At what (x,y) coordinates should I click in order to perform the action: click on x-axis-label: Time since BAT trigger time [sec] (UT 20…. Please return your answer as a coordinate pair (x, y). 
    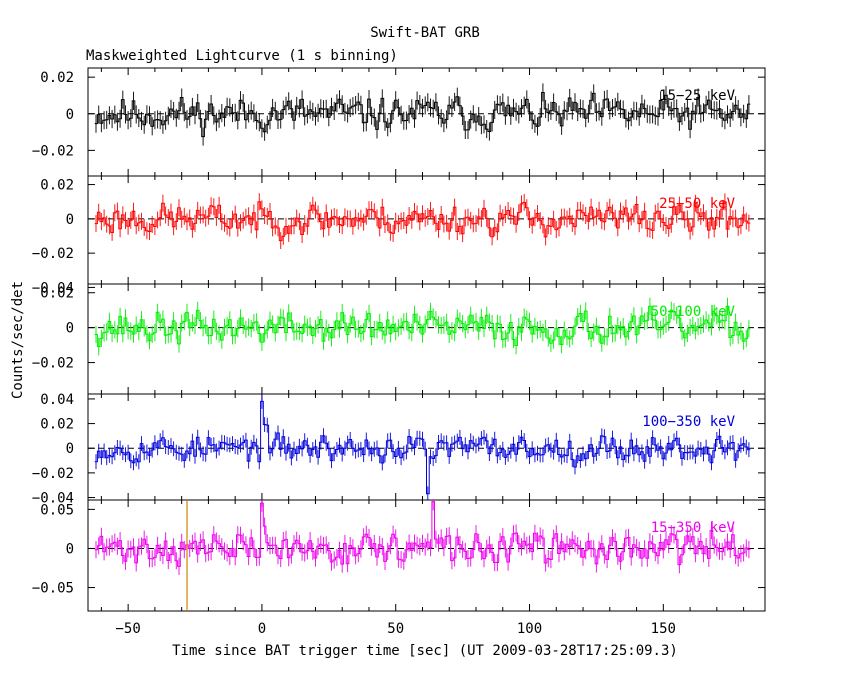
    Looking at the image, I should click on (425, 651).